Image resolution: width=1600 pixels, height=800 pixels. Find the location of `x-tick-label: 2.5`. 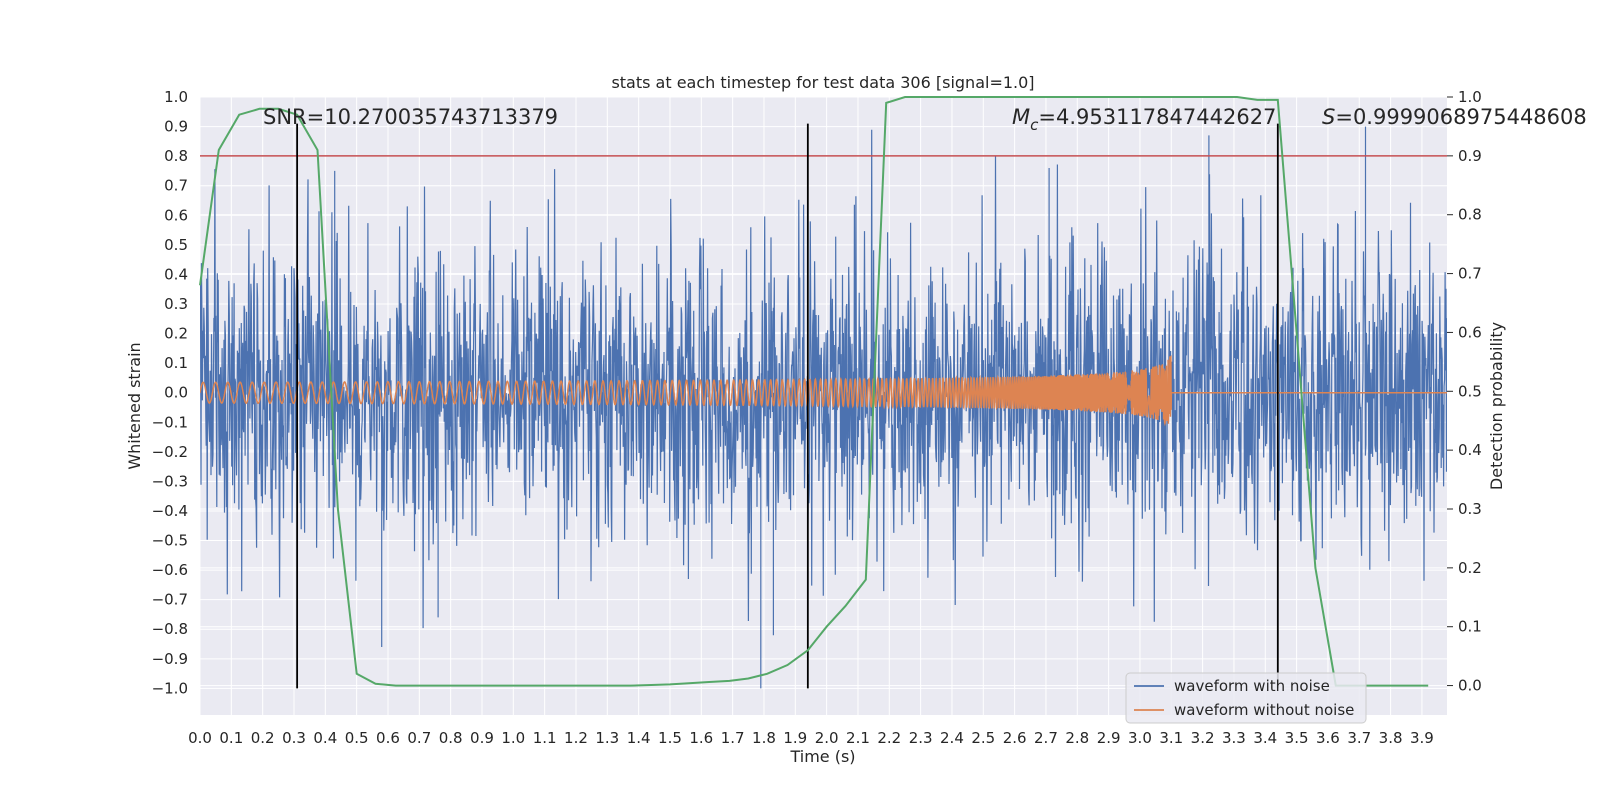

x-tick-label: 2.5 is located at coordinates (983, 738).